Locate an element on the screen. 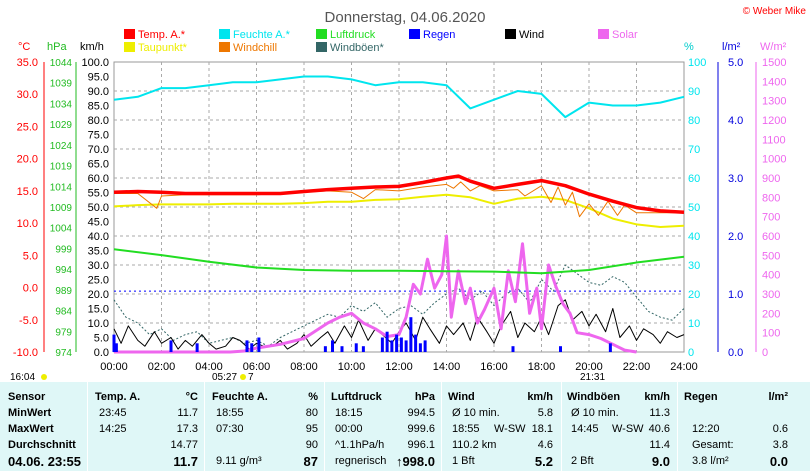  x-tick-label: 06:00 is located at coordinates (257, 367).